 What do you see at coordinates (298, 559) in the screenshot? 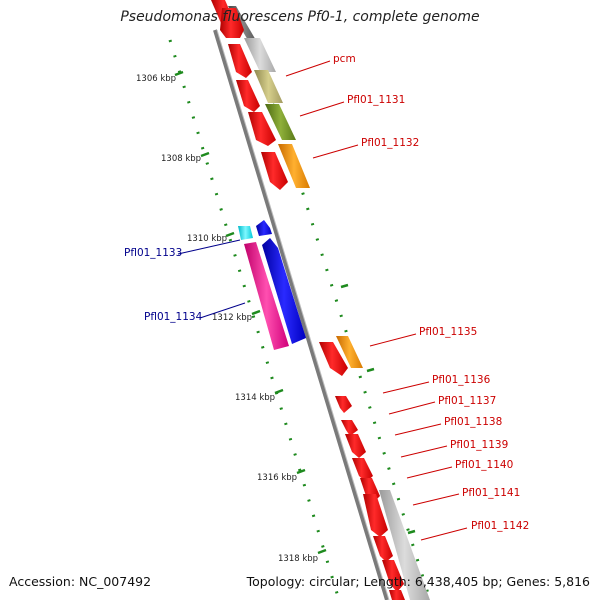
I see `ruler-label: 1318 kbp` at bounding box center [298, 559].